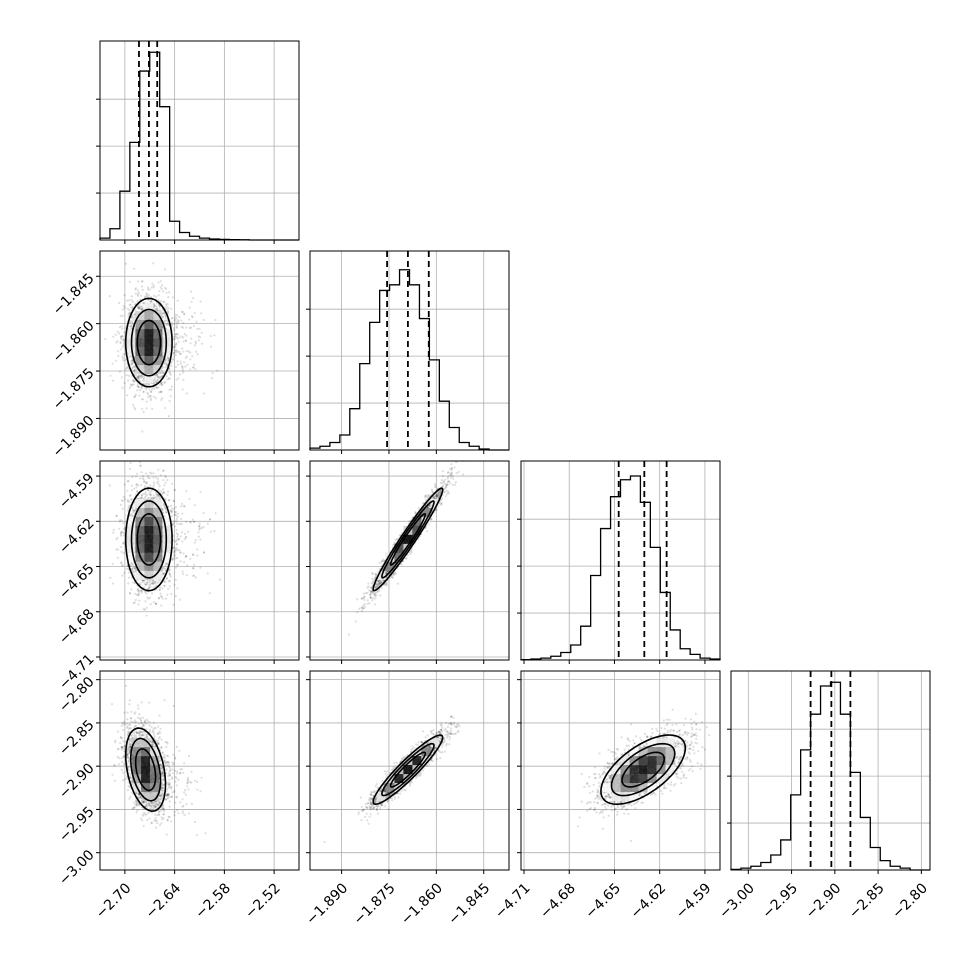 The height and width of the screenshot is (970, 970). Describe the element at coordinates (824, 901) in the screenshot. I see `xtick-label-3-2: −2.90` at that location.